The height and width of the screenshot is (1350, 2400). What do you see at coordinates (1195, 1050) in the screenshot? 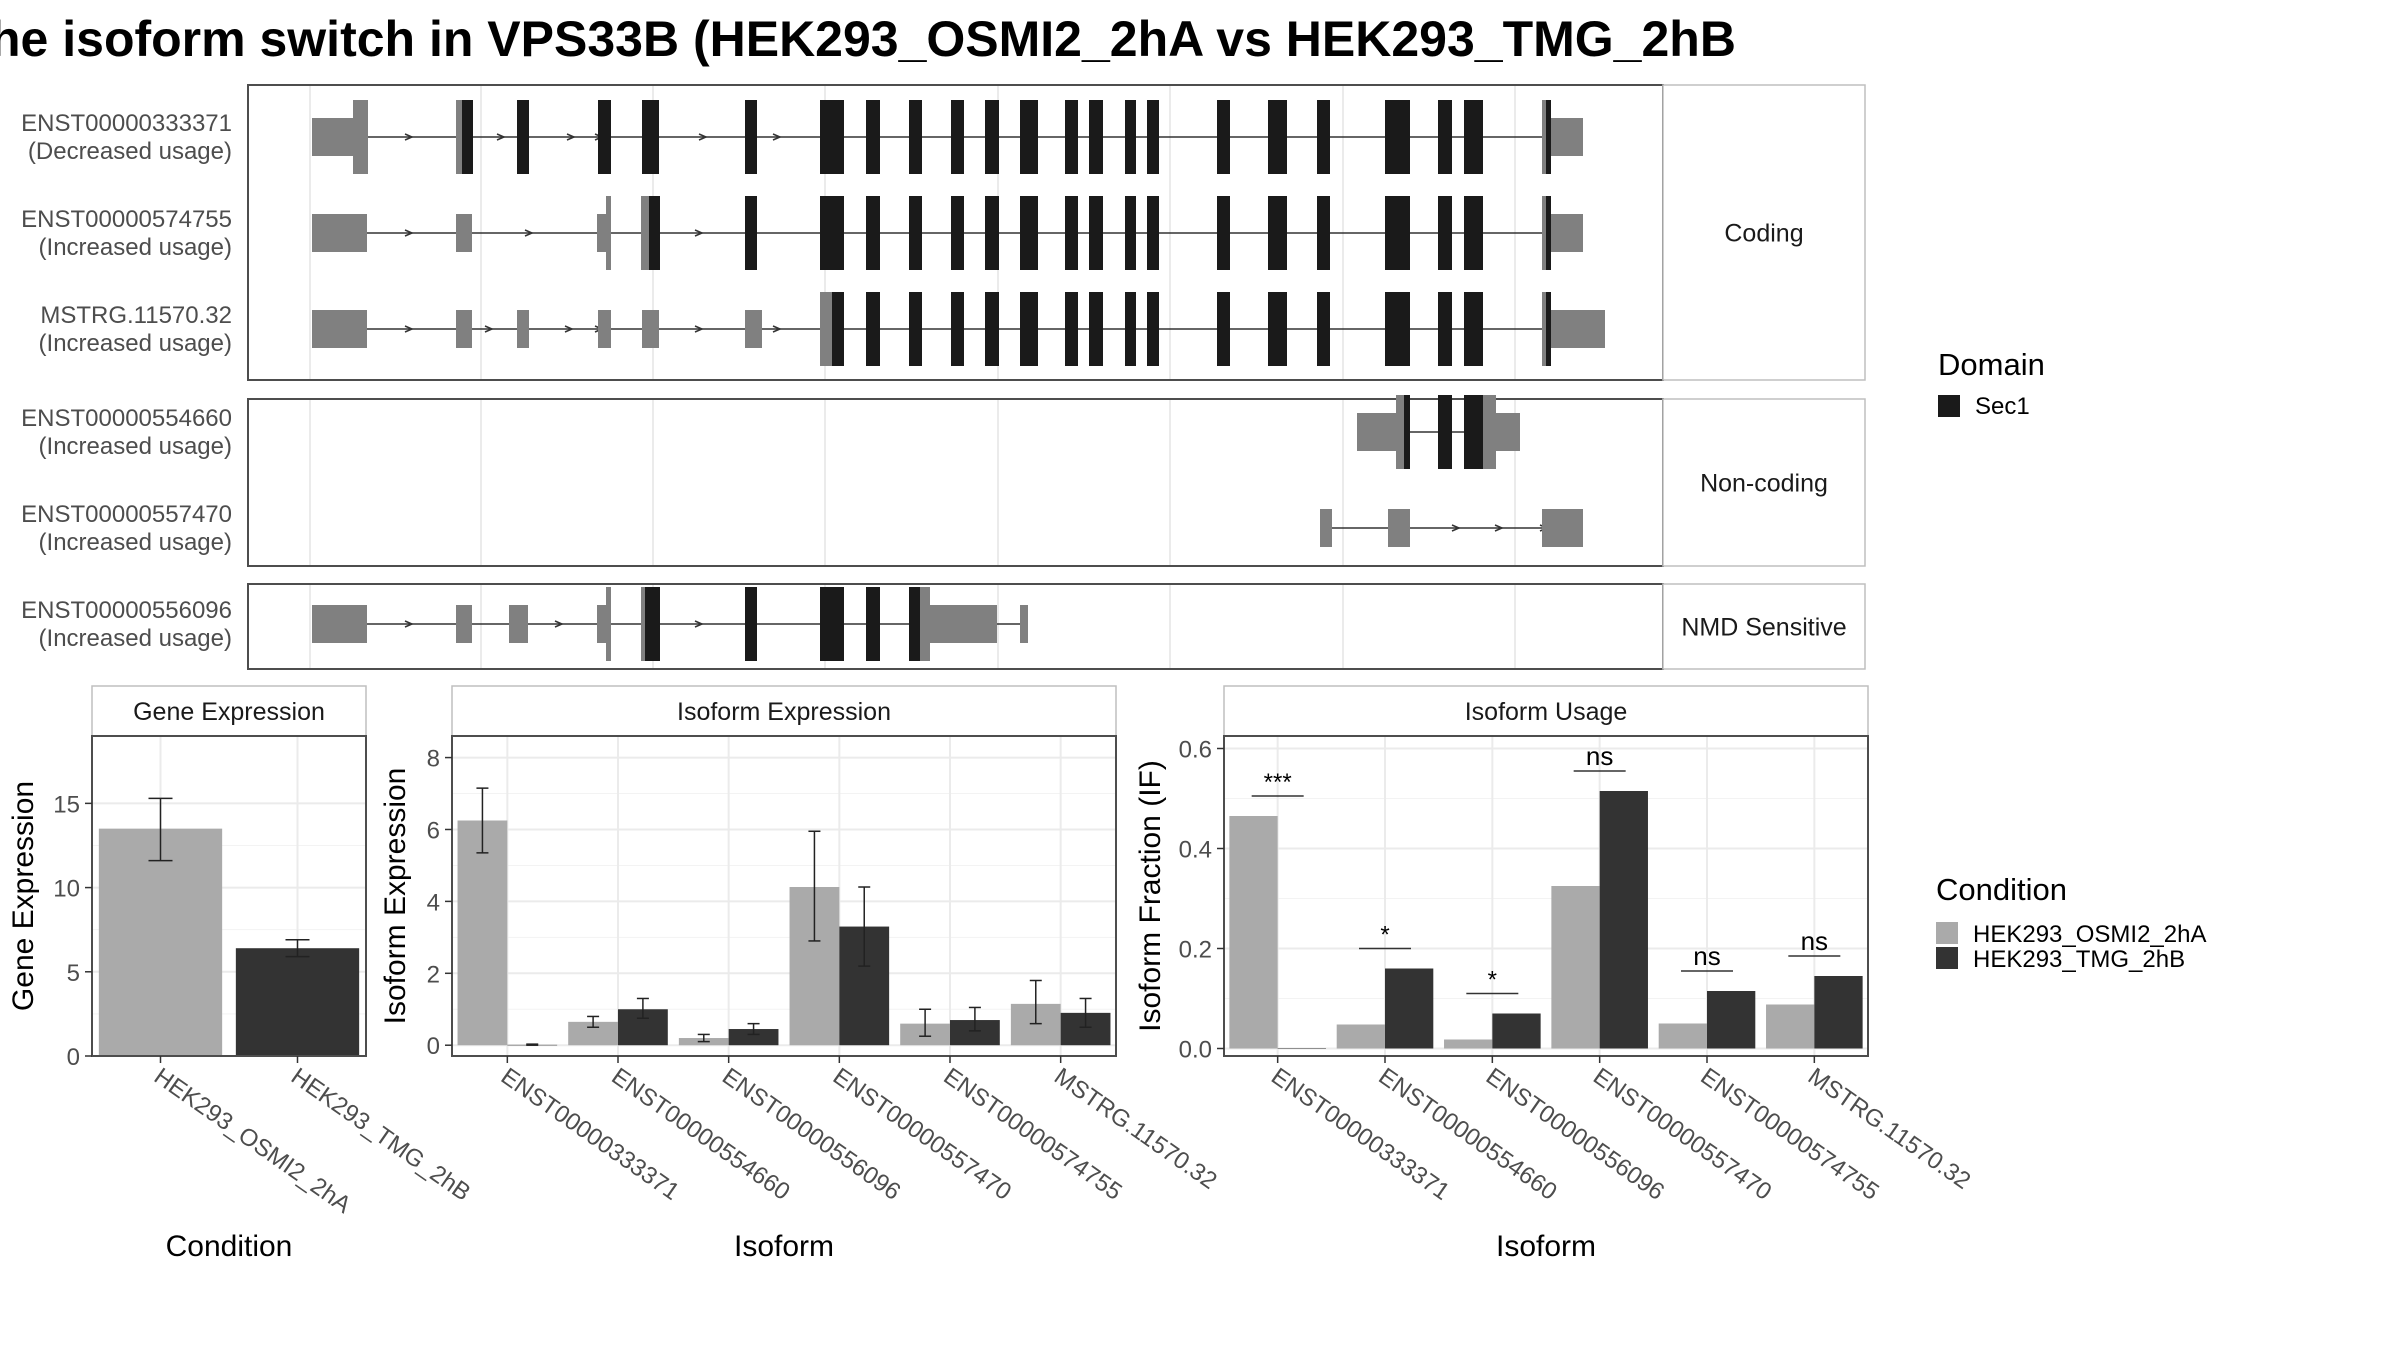
I see `y-tick-label: 0.0` at bounding box center [1195, 1050].